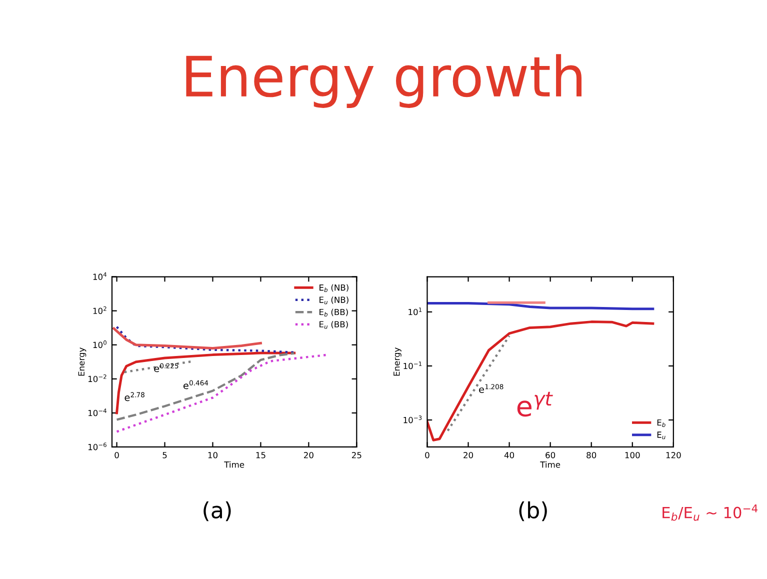 The width and height of the screenshot is (767, 579). I want to click on x-tick-label: 10, so click(213, 455).